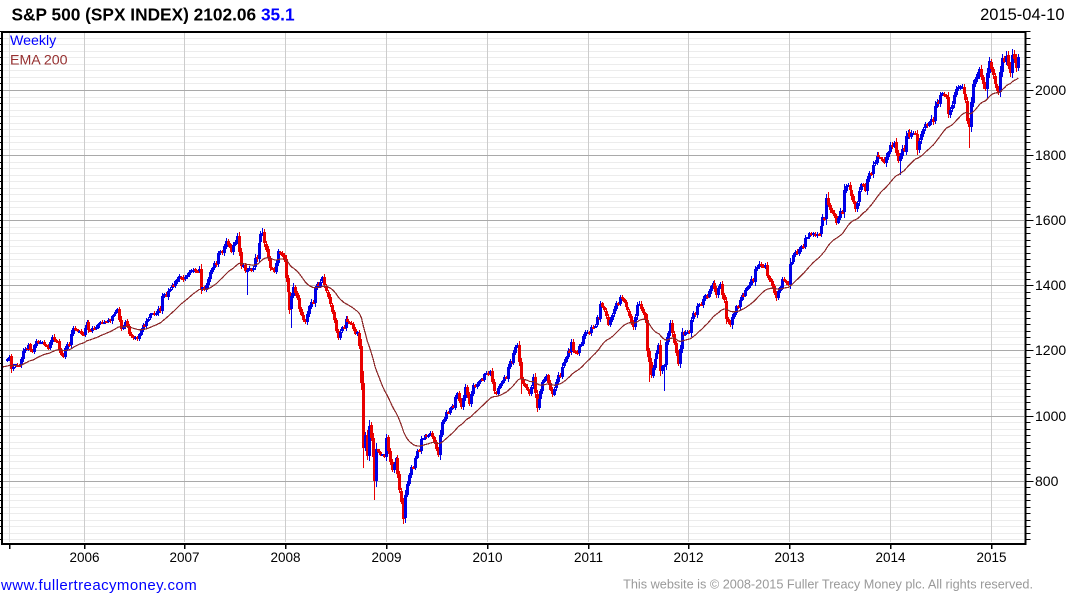 The image size is (1075, 605). What do you see at coordinates (184, 557) in the screenshot?
I see `svg-text: 2007` at bounding box center [184, 557].